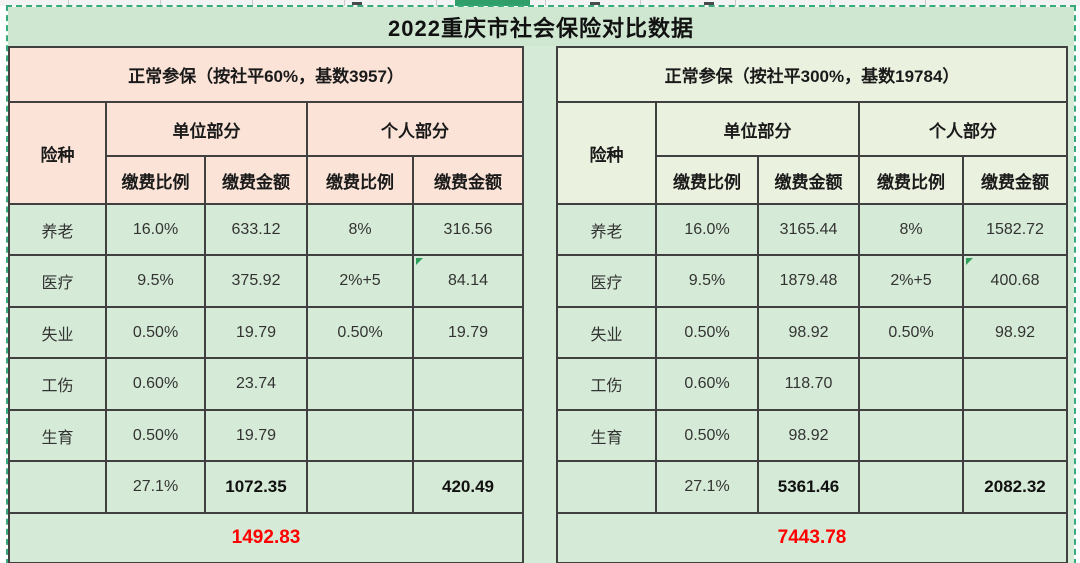  What do you see at coordinates (266, 74) in the screenshot?
I see `table-caption-cell: 正常参保（按社平60%，基数3957）` at bounding box center [266, 74].